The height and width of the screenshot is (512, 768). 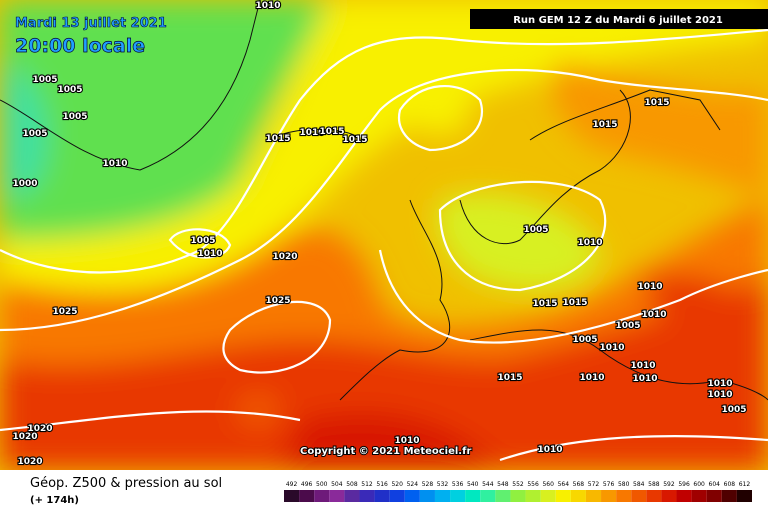 I want to click on scale-label: 492, so click(x=292, y=484).